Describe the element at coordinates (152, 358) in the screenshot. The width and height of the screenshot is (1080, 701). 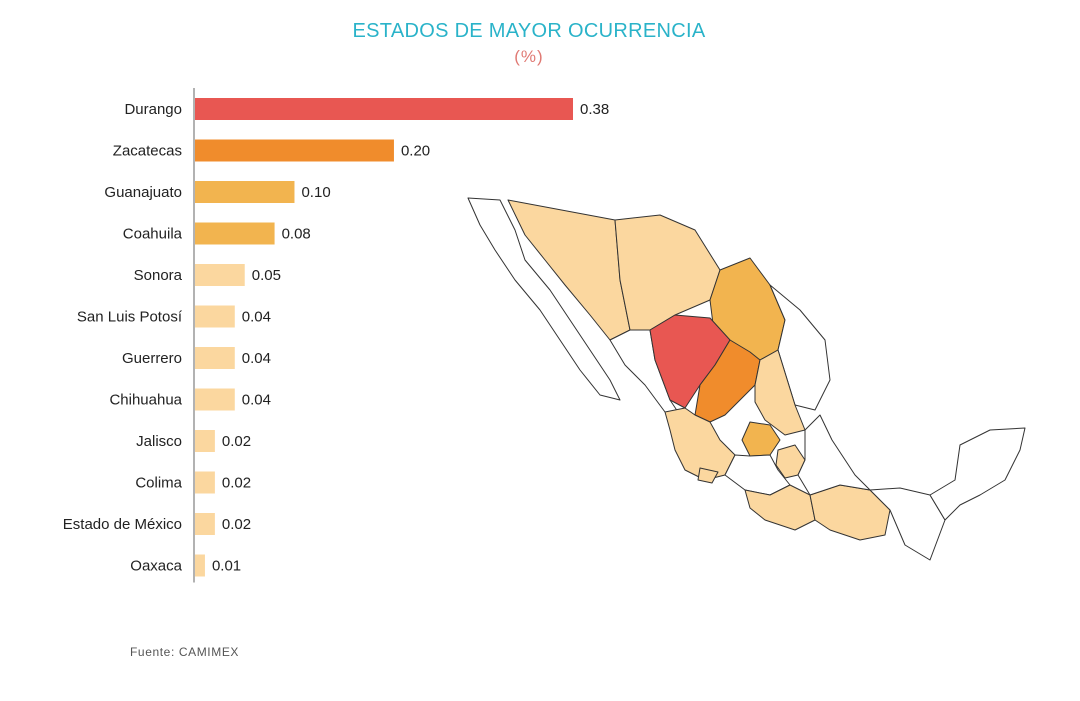
I see `category-label: Guerrero` at that location.